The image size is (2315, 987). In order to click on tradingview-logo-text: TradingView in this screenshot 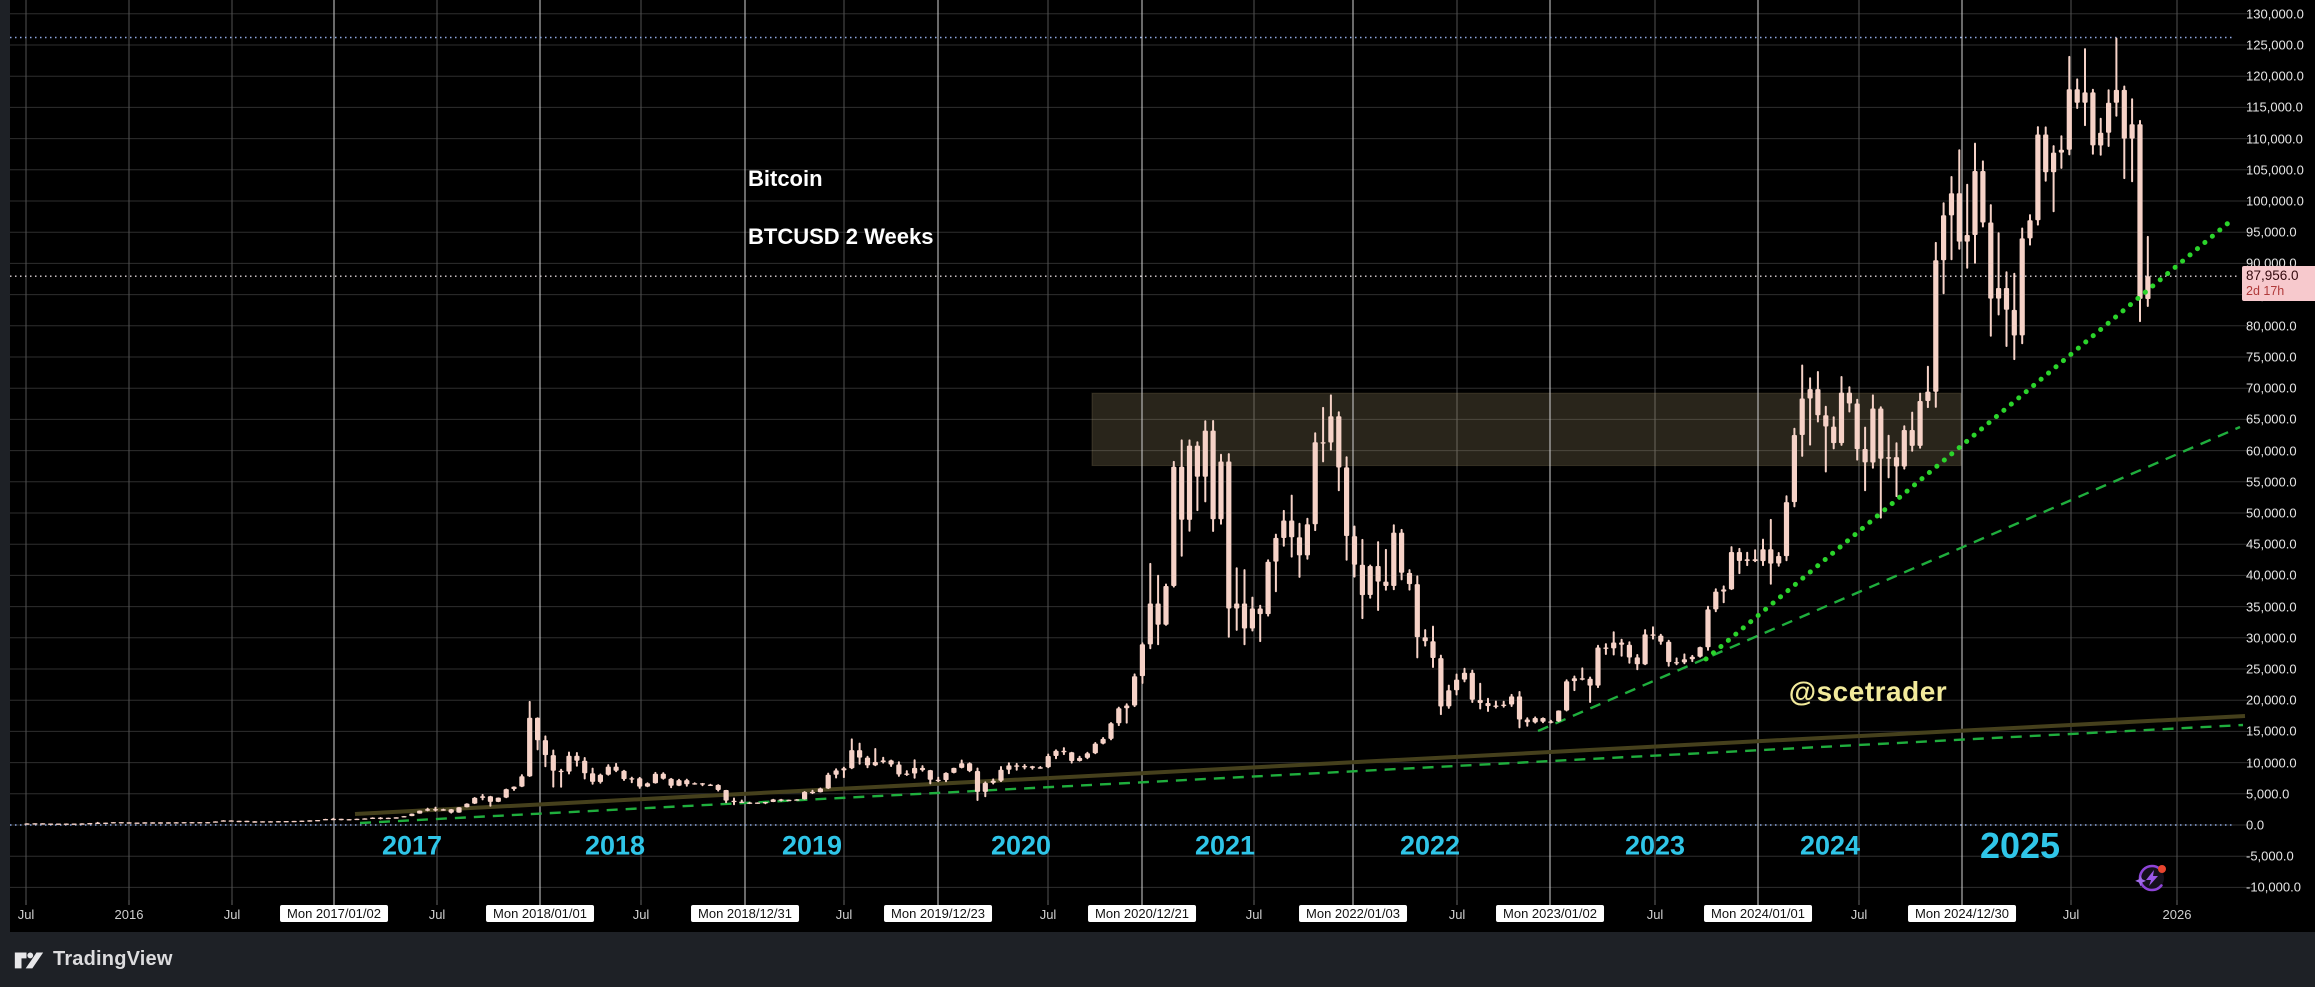, I will do `click(113, 959)`.